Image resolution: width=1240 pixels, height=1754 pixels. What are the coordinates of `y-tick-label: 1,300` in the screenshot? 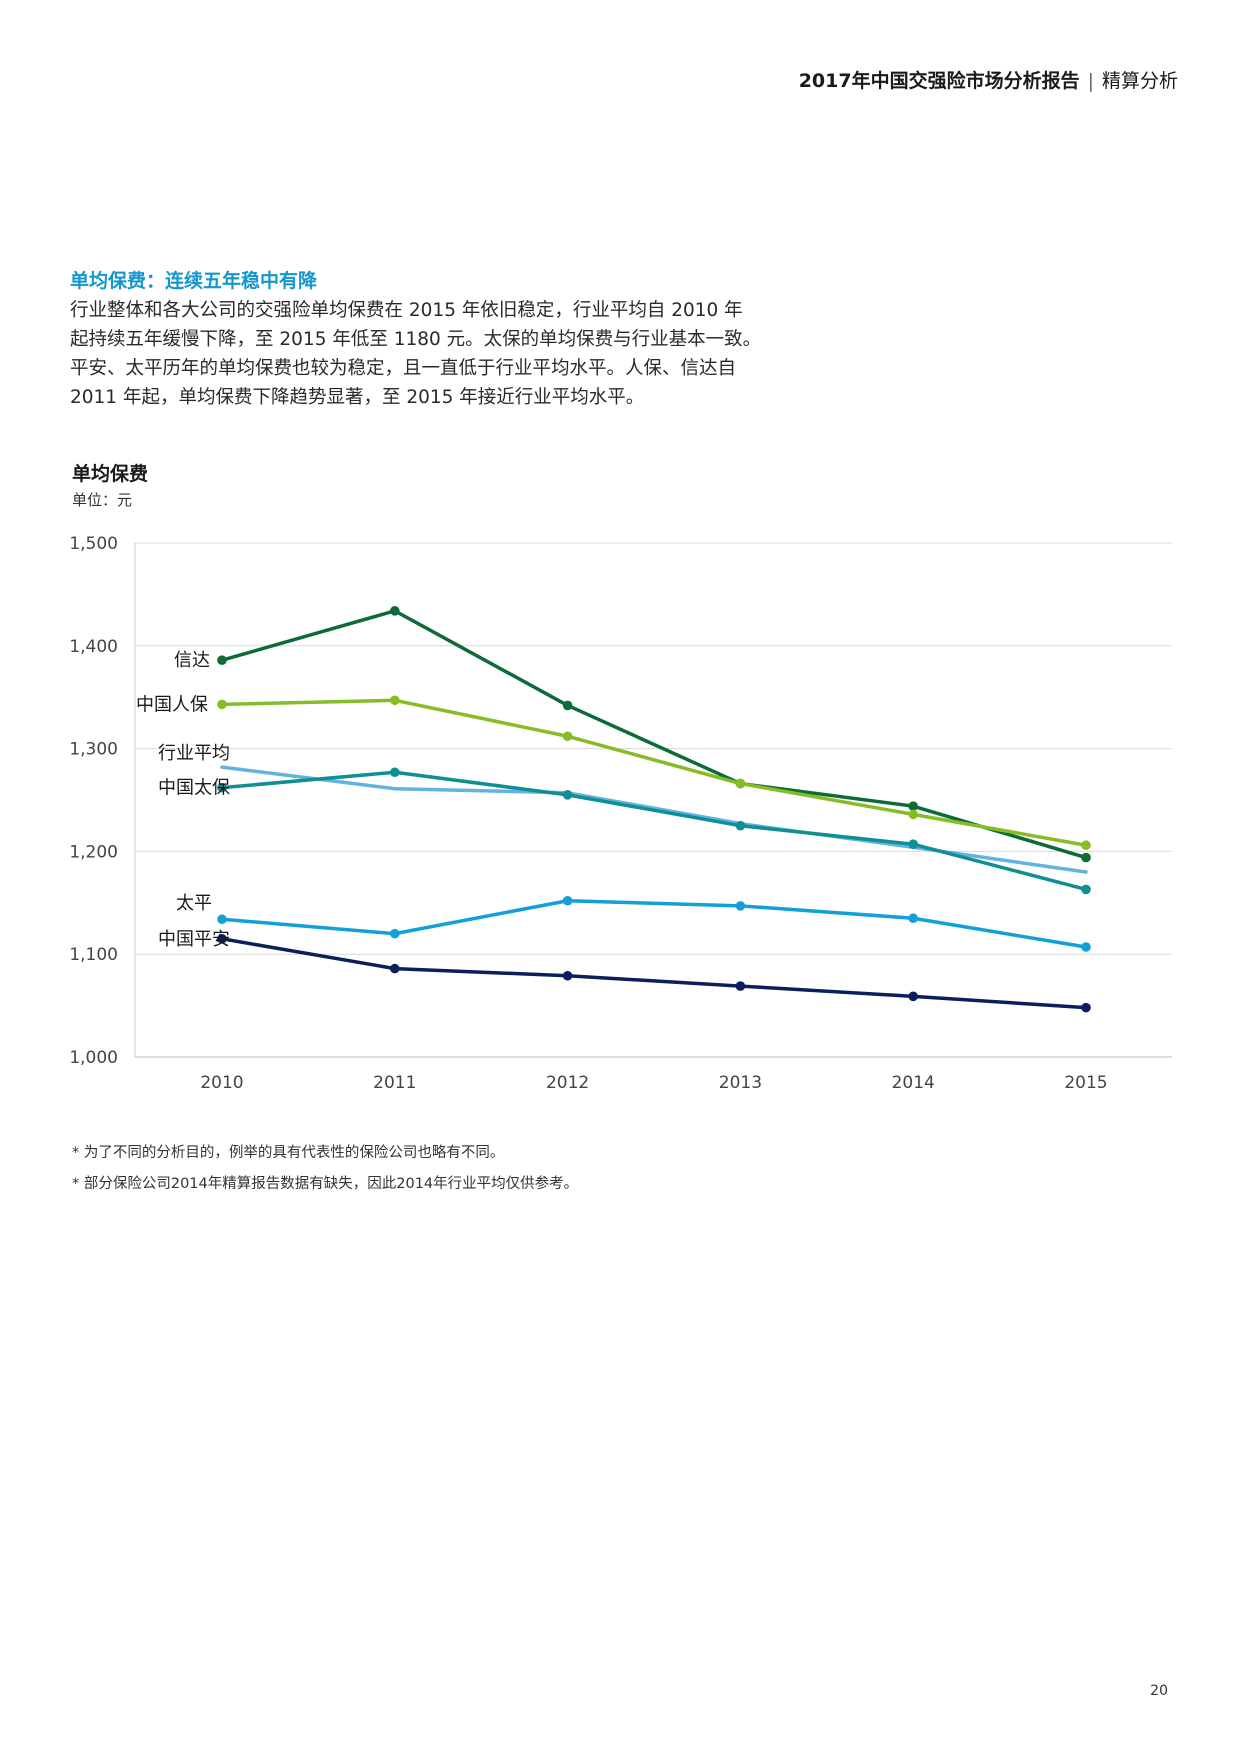 It's located at (93, 750).